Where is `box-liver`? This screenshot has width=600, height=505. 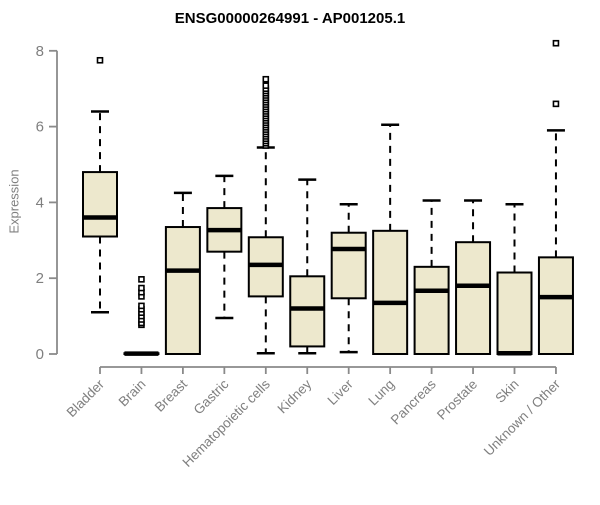 box-liver is located at coordinates (348, 278).